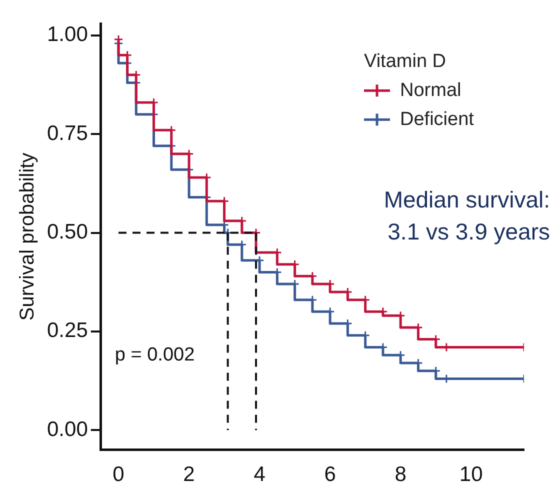  I want to click on x-tick-label: 8, so click(400, 474).